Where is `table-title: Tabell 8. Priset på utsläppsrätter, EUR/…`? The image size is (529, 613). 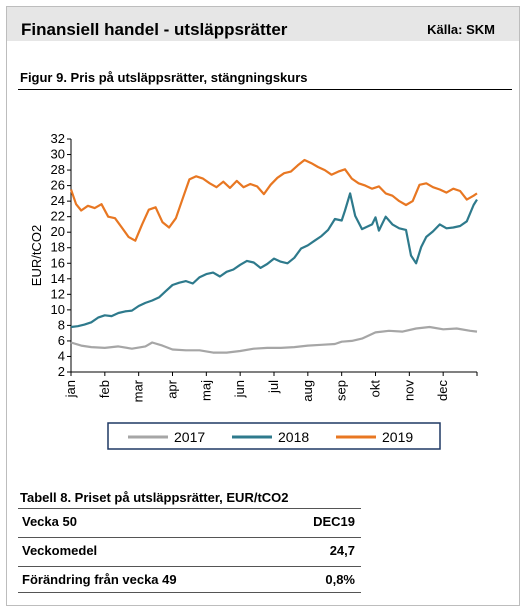
table-title: Tabell 8. Priset på utsläppsrätter, EUR/… is located at coordinates (154, 497).